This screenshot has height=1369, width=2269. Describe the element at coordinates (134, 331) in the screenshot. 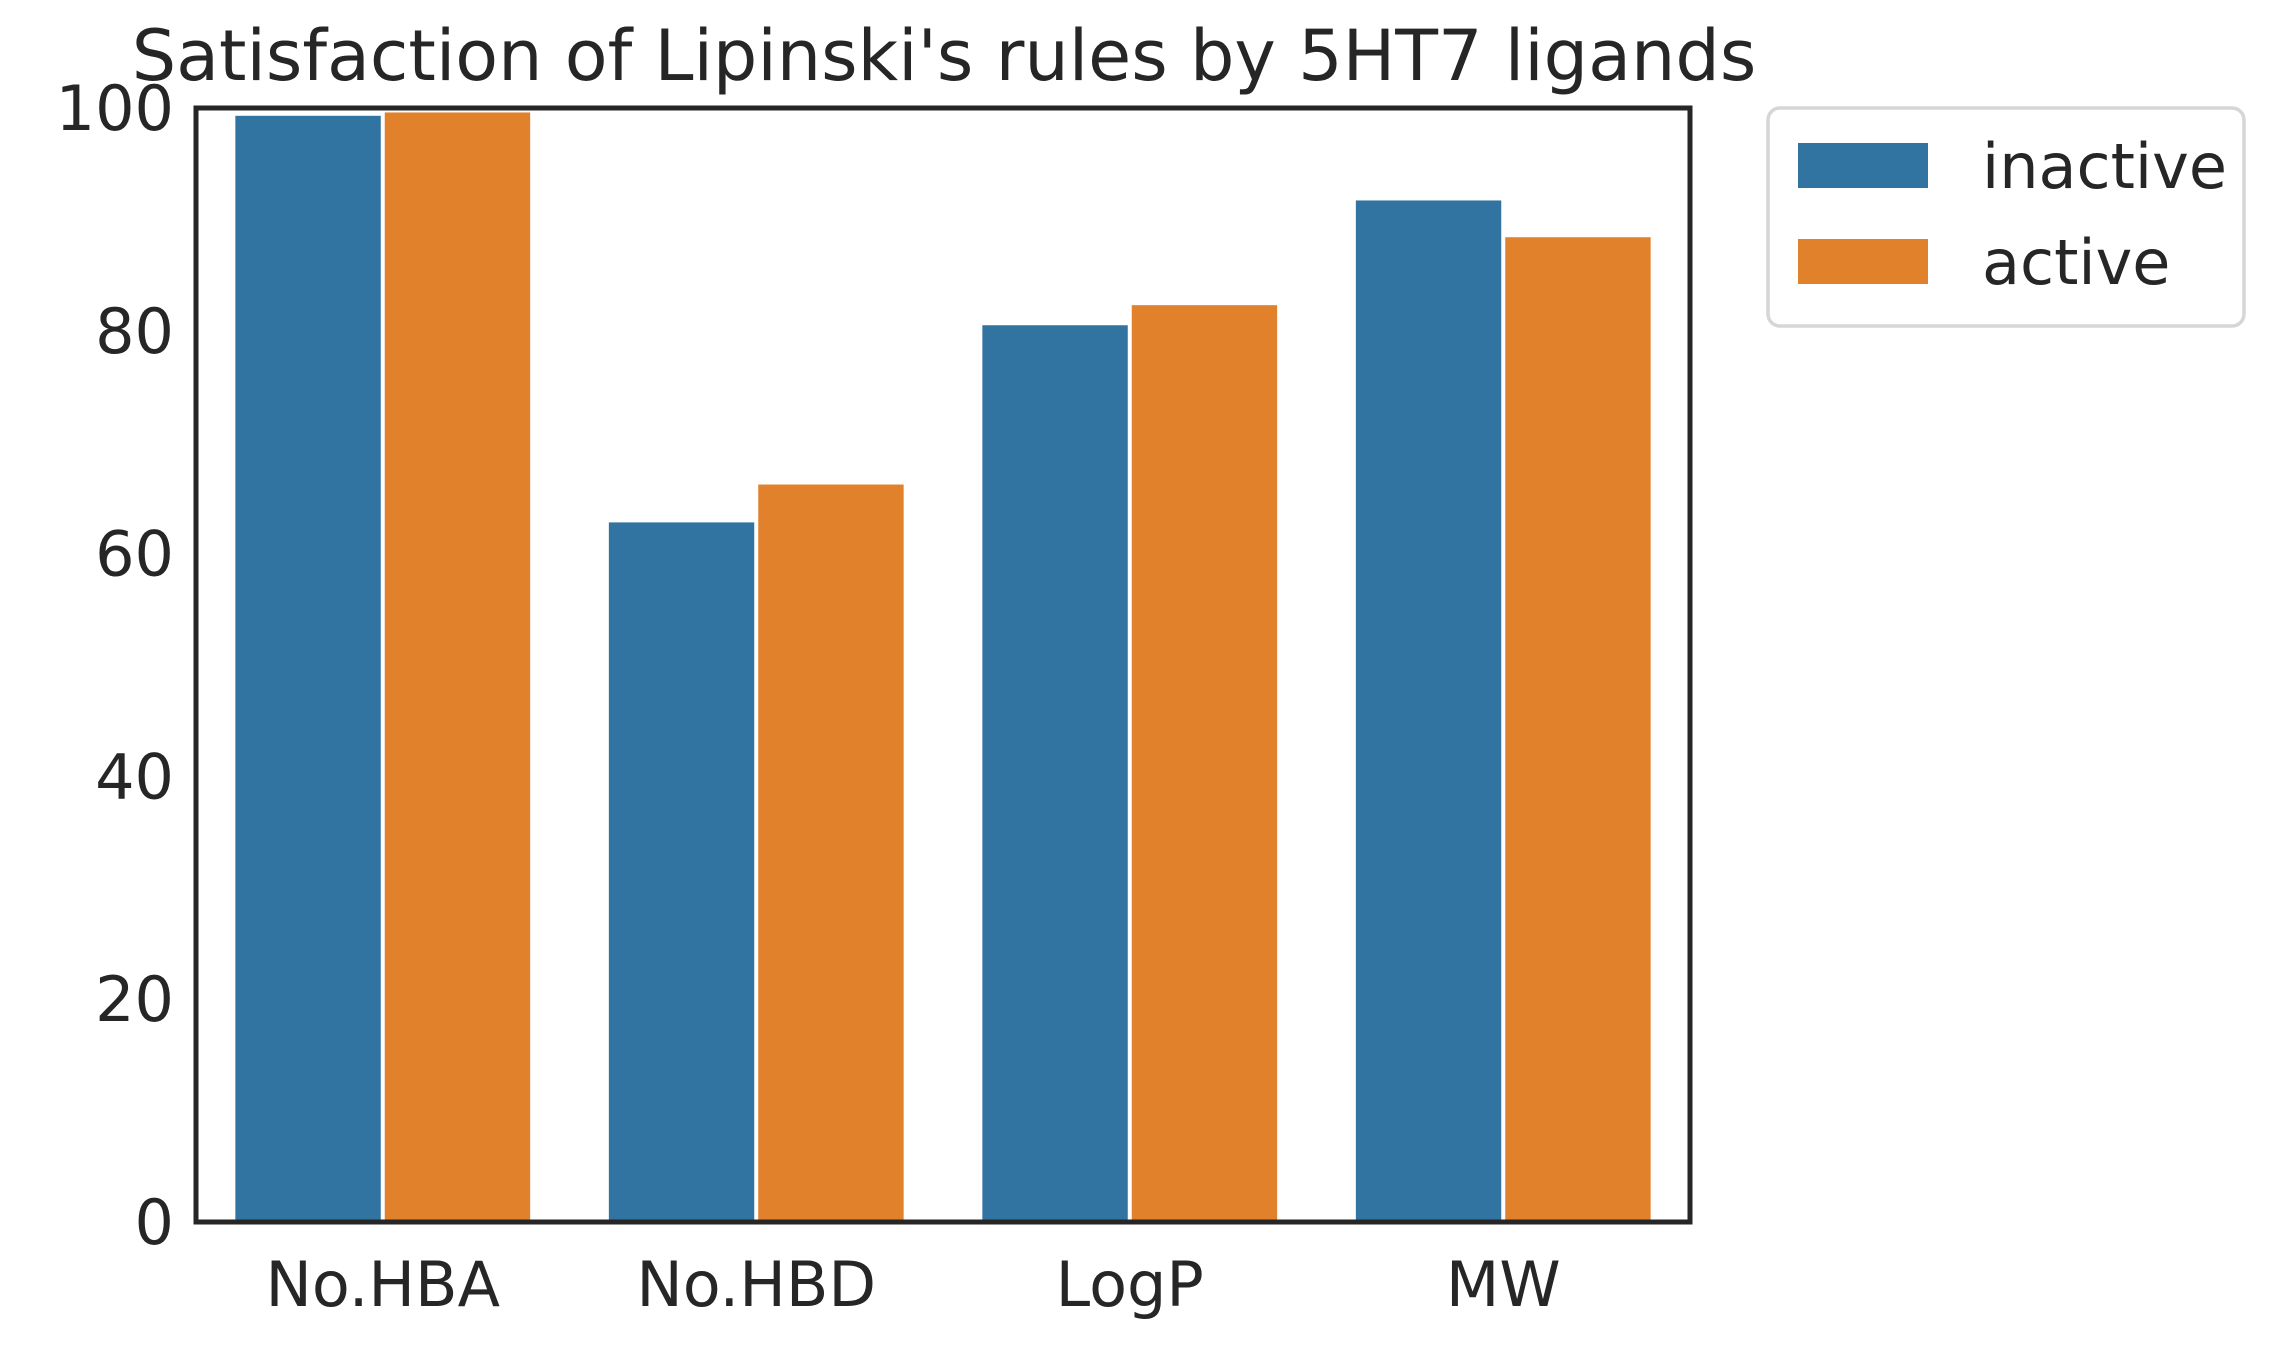

I see `y-tick-label: 80` at that location.